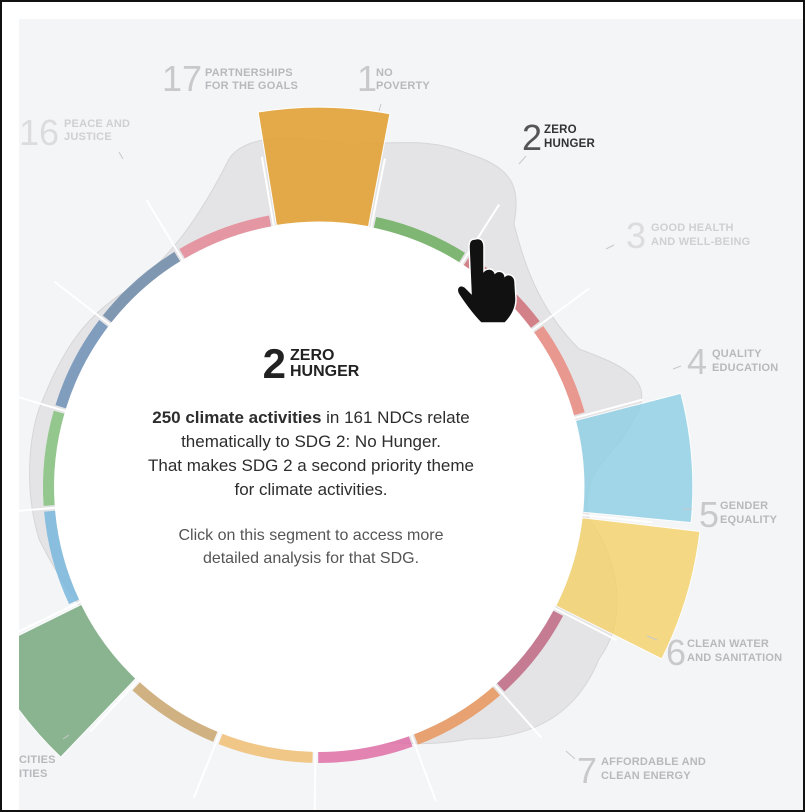  Describe the element at coordinates (560, 130) in the screenshot. I see `svg-text: ZERO` at that location.